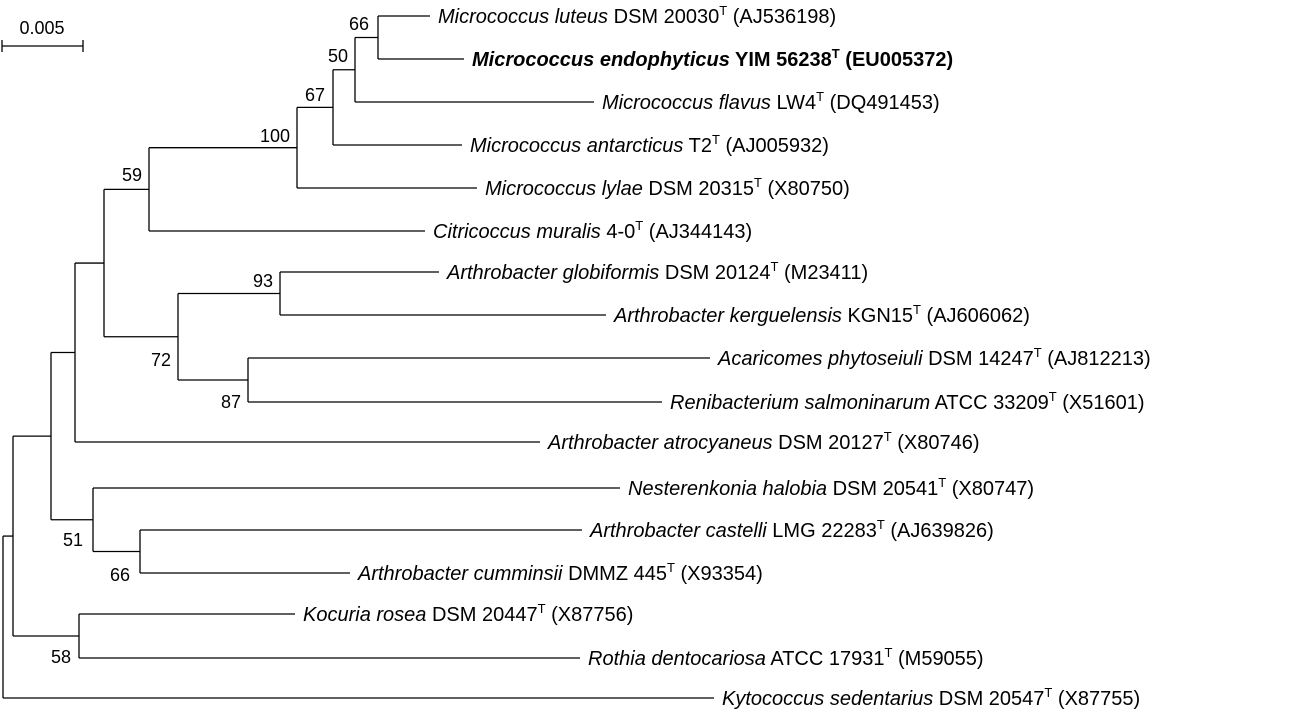 The height and width of the screenshot is (714, 1302). What do you see at coordinates (637, 15) in the screenshot?
I see `taxon-label-t1: Micrococcus luteus DSM 20030T (AJ536198)` at bounding box center [637, 15].